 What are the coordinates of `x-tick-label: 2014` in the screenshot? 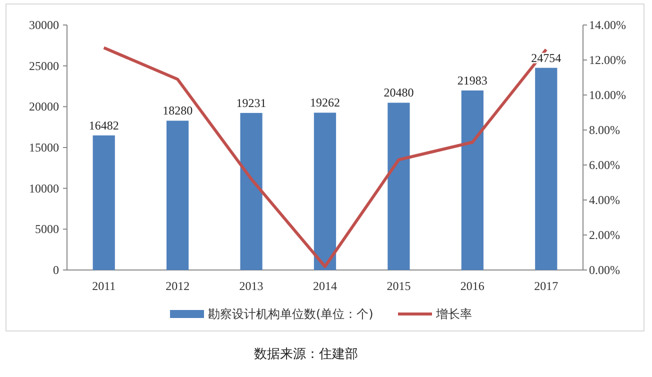 It's located at (325, 286).